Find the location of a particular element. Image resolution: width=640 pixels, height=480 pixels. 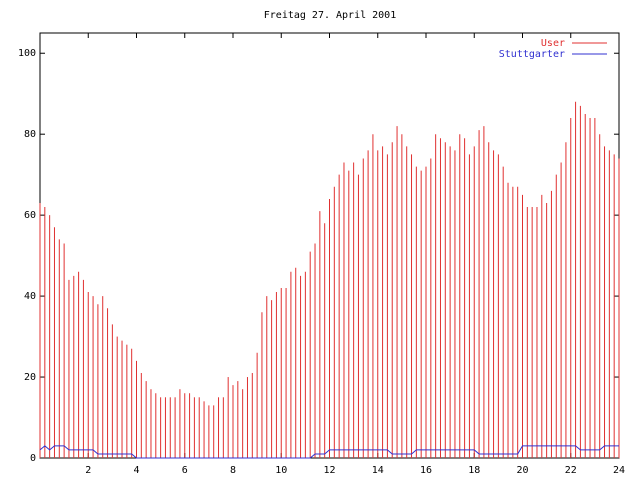

x-tick-label: 24 is located at coordinates (619, 470).